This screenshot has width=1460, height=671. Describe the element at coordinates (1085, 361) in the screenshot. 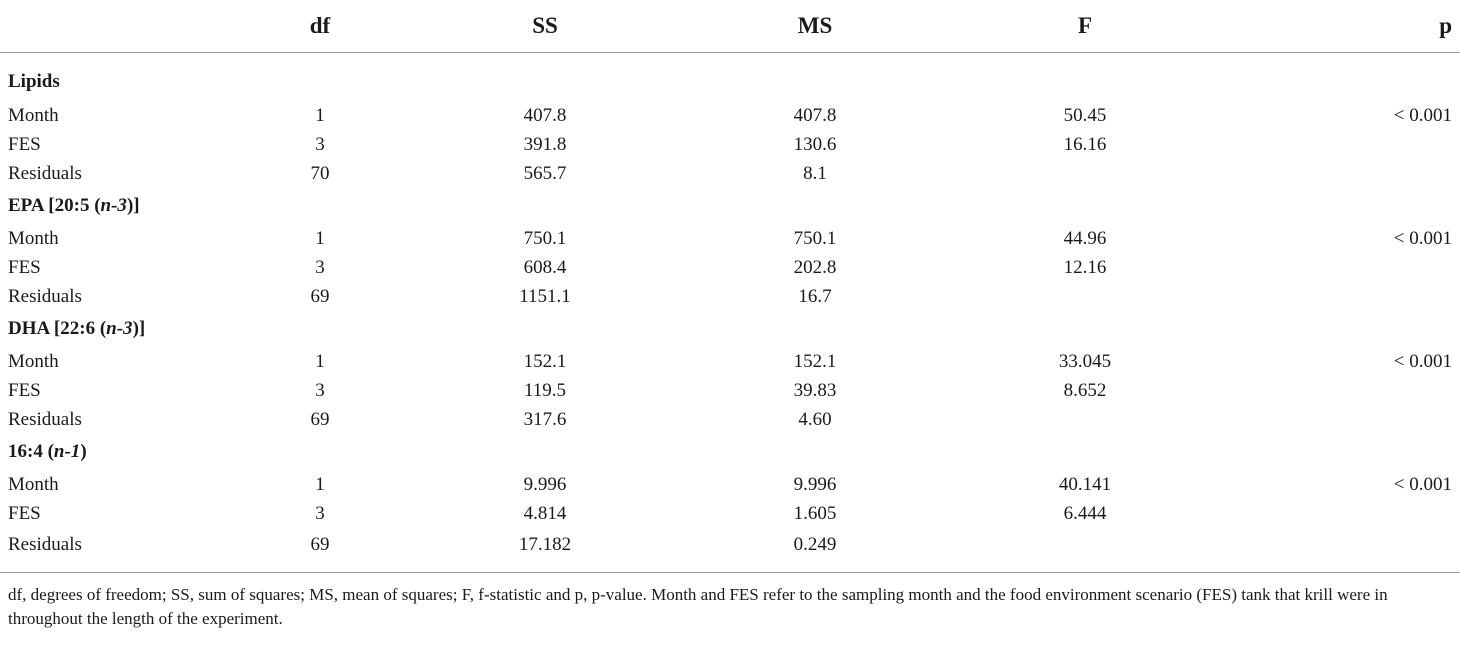

I see `cell-f: 33.045` at that location.